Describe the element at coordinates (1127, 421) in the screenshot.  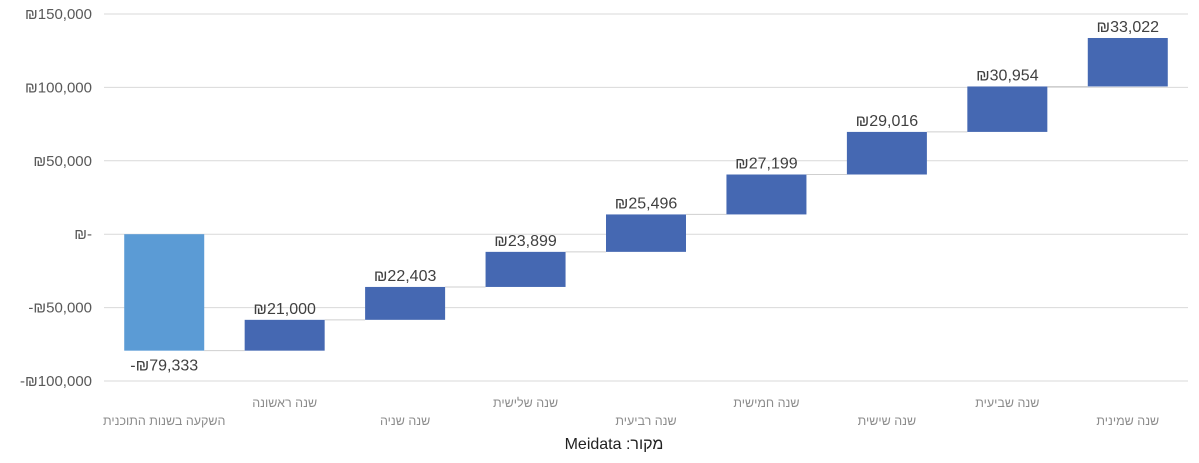
I see `x-tick-label: שנה שמינית` at that location.